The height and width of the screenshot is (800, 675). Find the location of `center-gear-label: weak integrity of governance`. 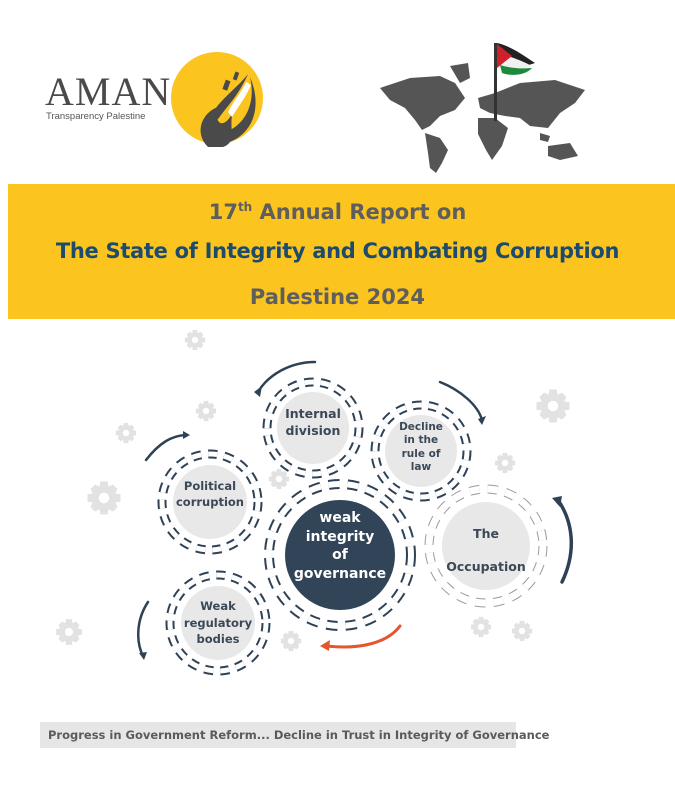

center-gear-label: weak integrity of governance is located at coordinates (340, 546).